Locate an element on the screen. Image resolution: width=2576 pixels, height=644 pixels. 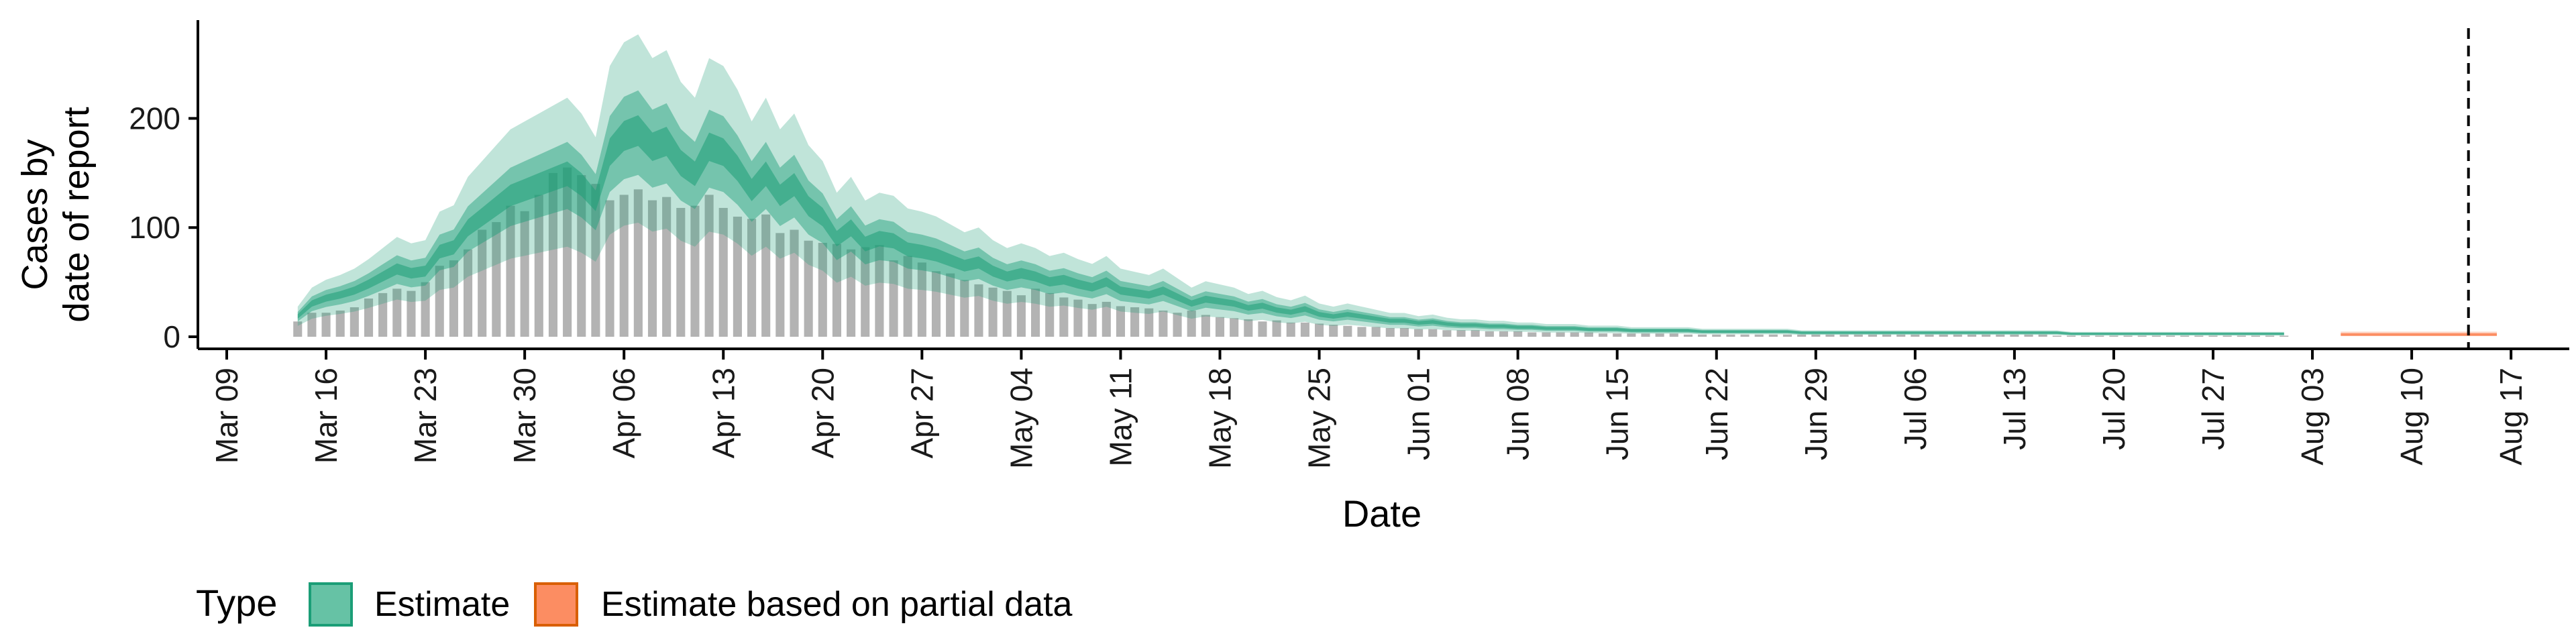
x-tick-label: May 04 is located at coordinates (1021, 418).